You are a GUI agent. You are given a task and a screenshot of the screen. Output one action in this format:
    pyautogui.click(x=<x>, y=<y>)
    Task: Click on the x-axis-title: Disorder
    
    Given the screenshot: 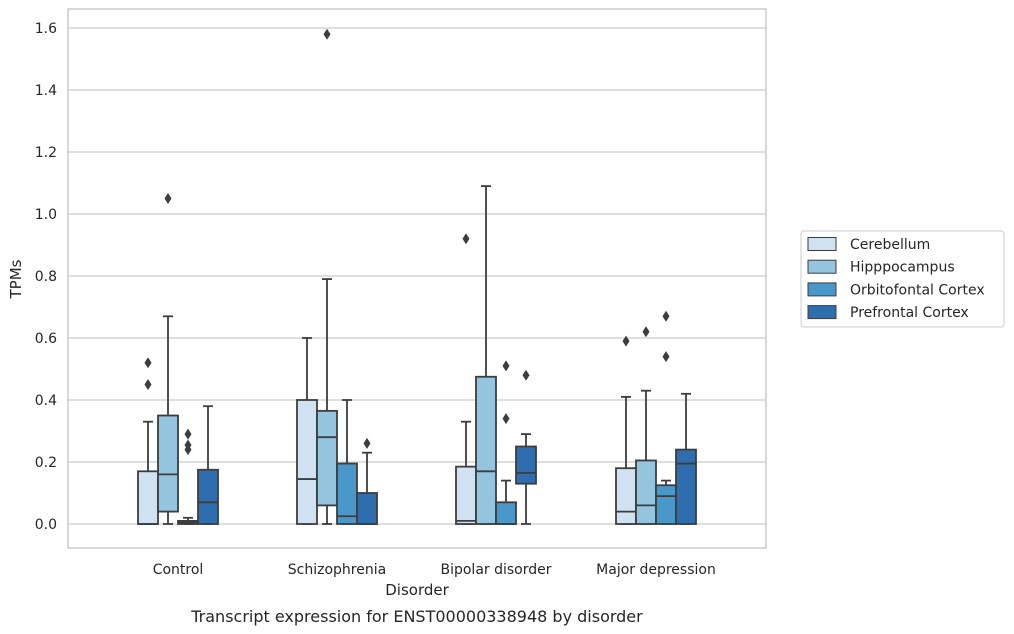 What is the action you would take?
    pyautogui.click(x=417, y=590)
    